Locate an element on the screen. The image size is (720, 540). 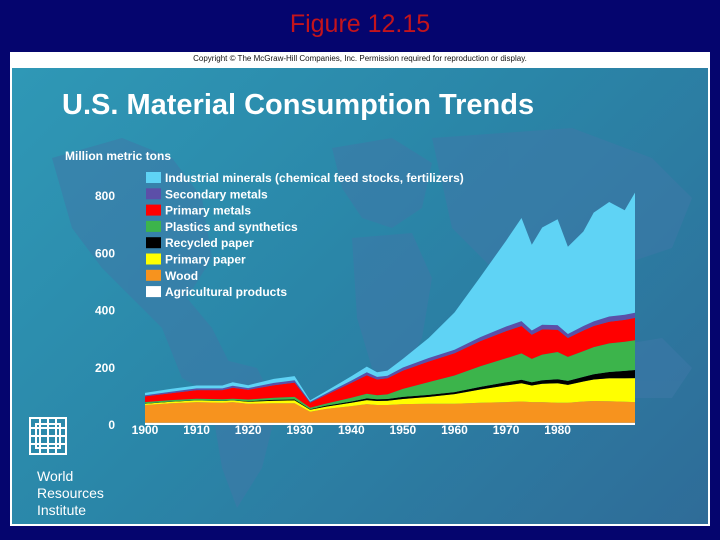
legend-label: Primary paper is located at coordinates (205, 260).